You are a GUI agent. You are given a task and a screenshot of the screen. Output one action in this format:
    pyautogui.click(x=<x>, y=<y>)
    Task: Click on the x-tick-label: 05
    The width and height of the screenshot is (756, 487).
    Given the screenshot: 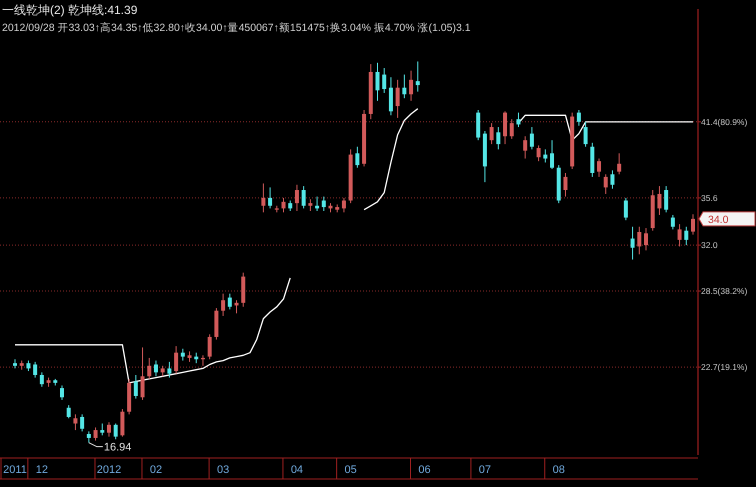 What is the action you would take?
    pyautogui.click(x=350, y=470)
    